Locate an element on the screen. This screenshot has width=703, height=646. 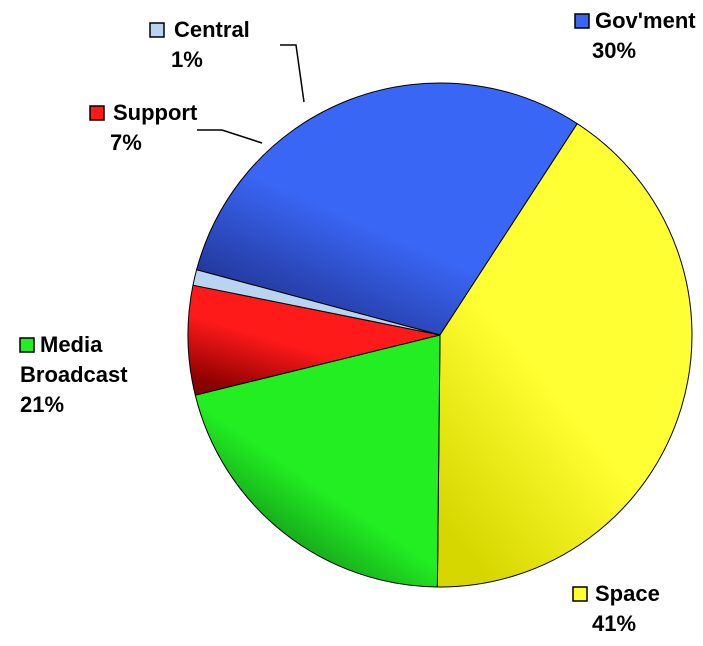
slice-label-media-broadcast: Media Broadcast 21% is located at coordinates (73, 374).